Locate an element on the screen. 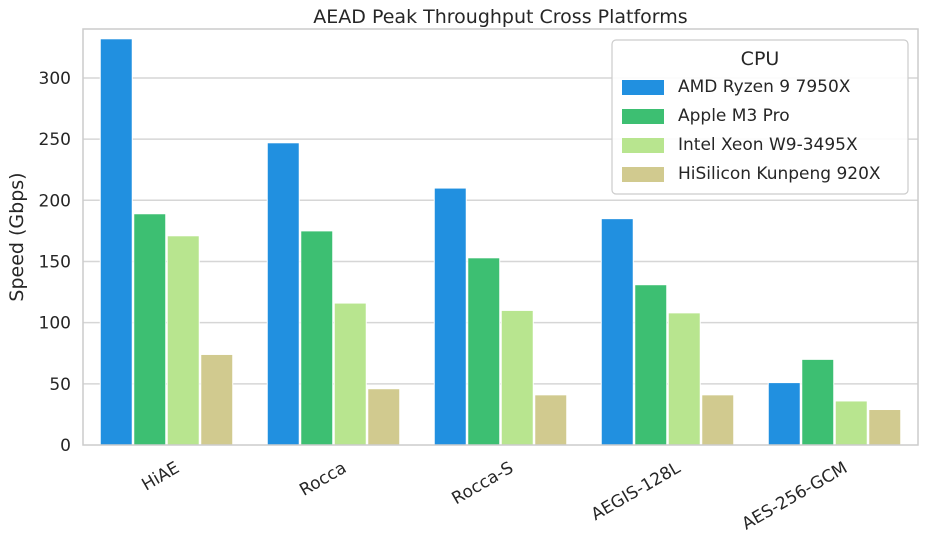  y-tick-labels: 0 50 100 150 200 250 300 is located at coordinates (55, 262).